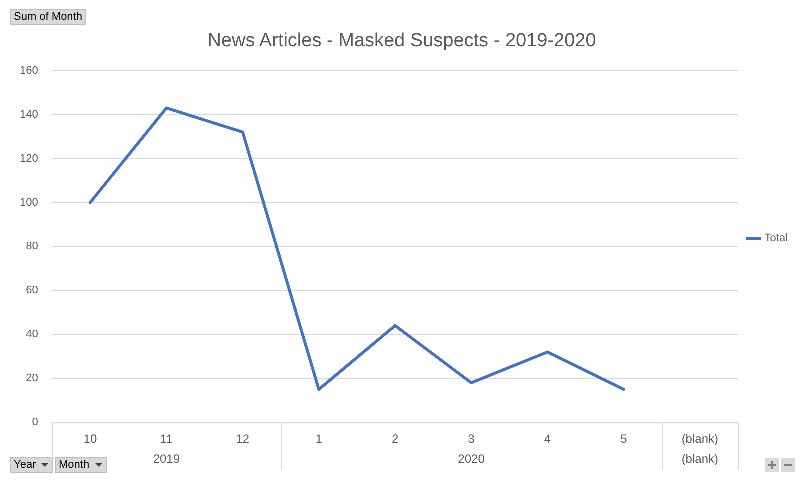  Describe the element at coordinates (48, 17) in the screenshot. I see `text: Sum of Month` at that location.